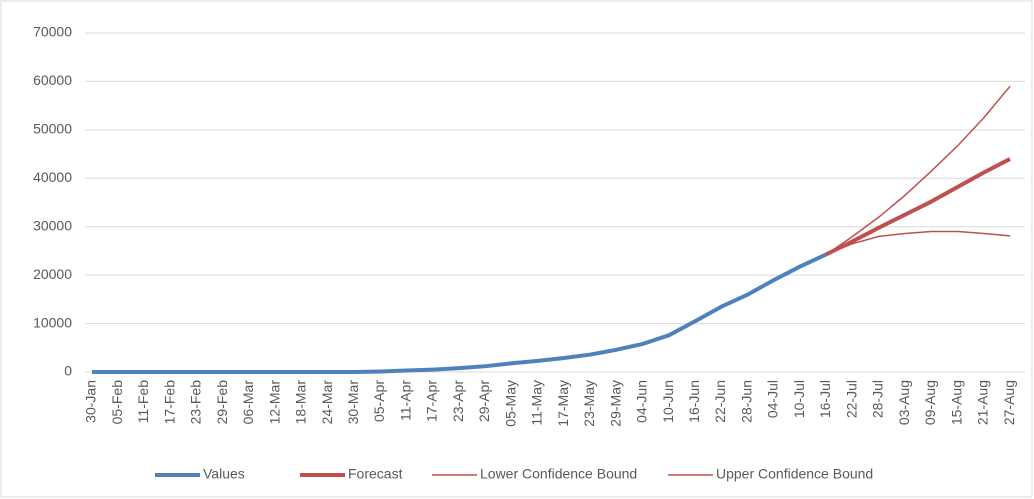  I want to click on x-tick-label: 05-Apr, so click(379, 401).